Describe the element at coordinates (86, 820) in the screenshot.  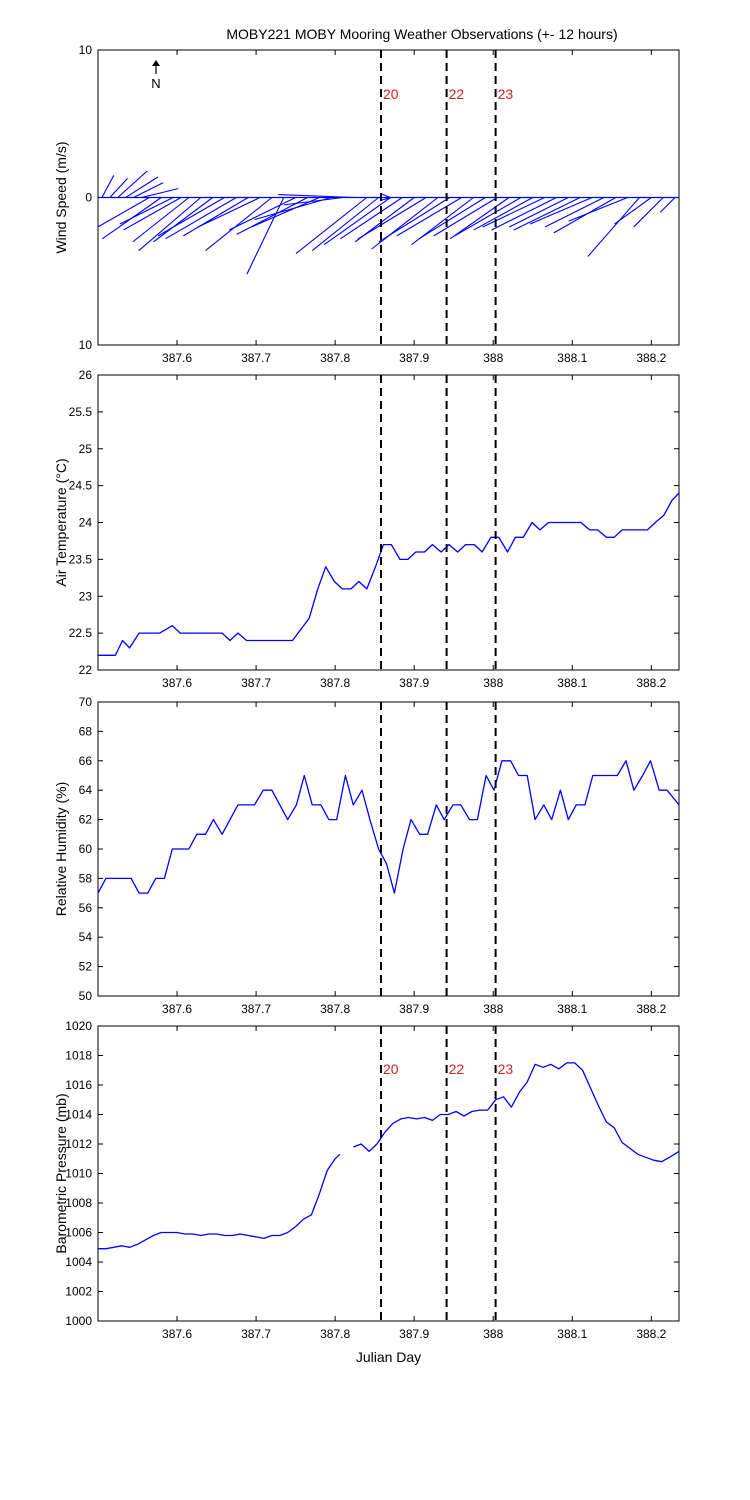
I see `rh-ytick-label: 62` at that location.